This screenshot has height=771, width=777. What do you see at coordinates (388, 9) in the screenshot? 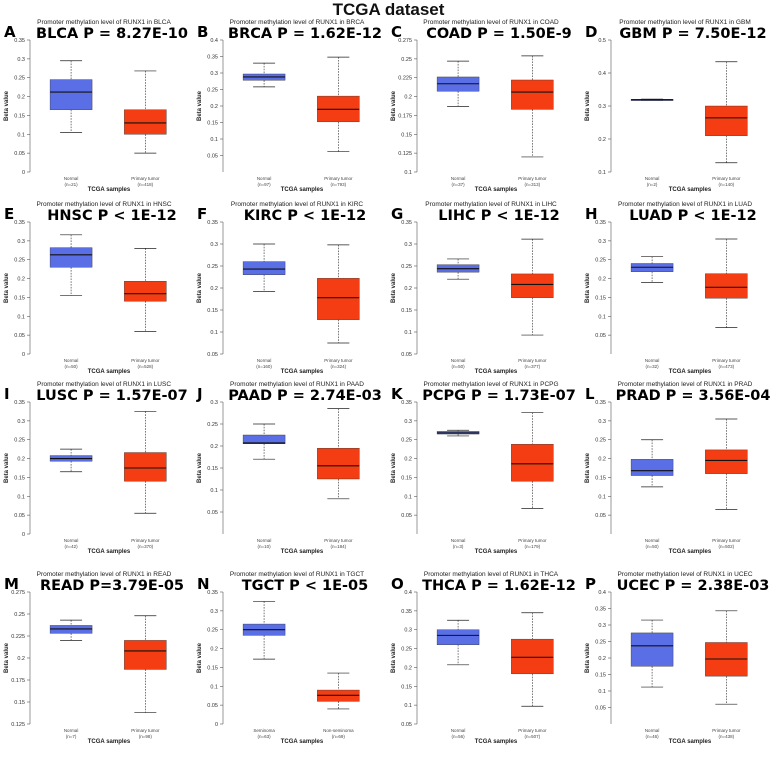
I see `figure-title: TCGA dataset` at bounding box center [388, 9].